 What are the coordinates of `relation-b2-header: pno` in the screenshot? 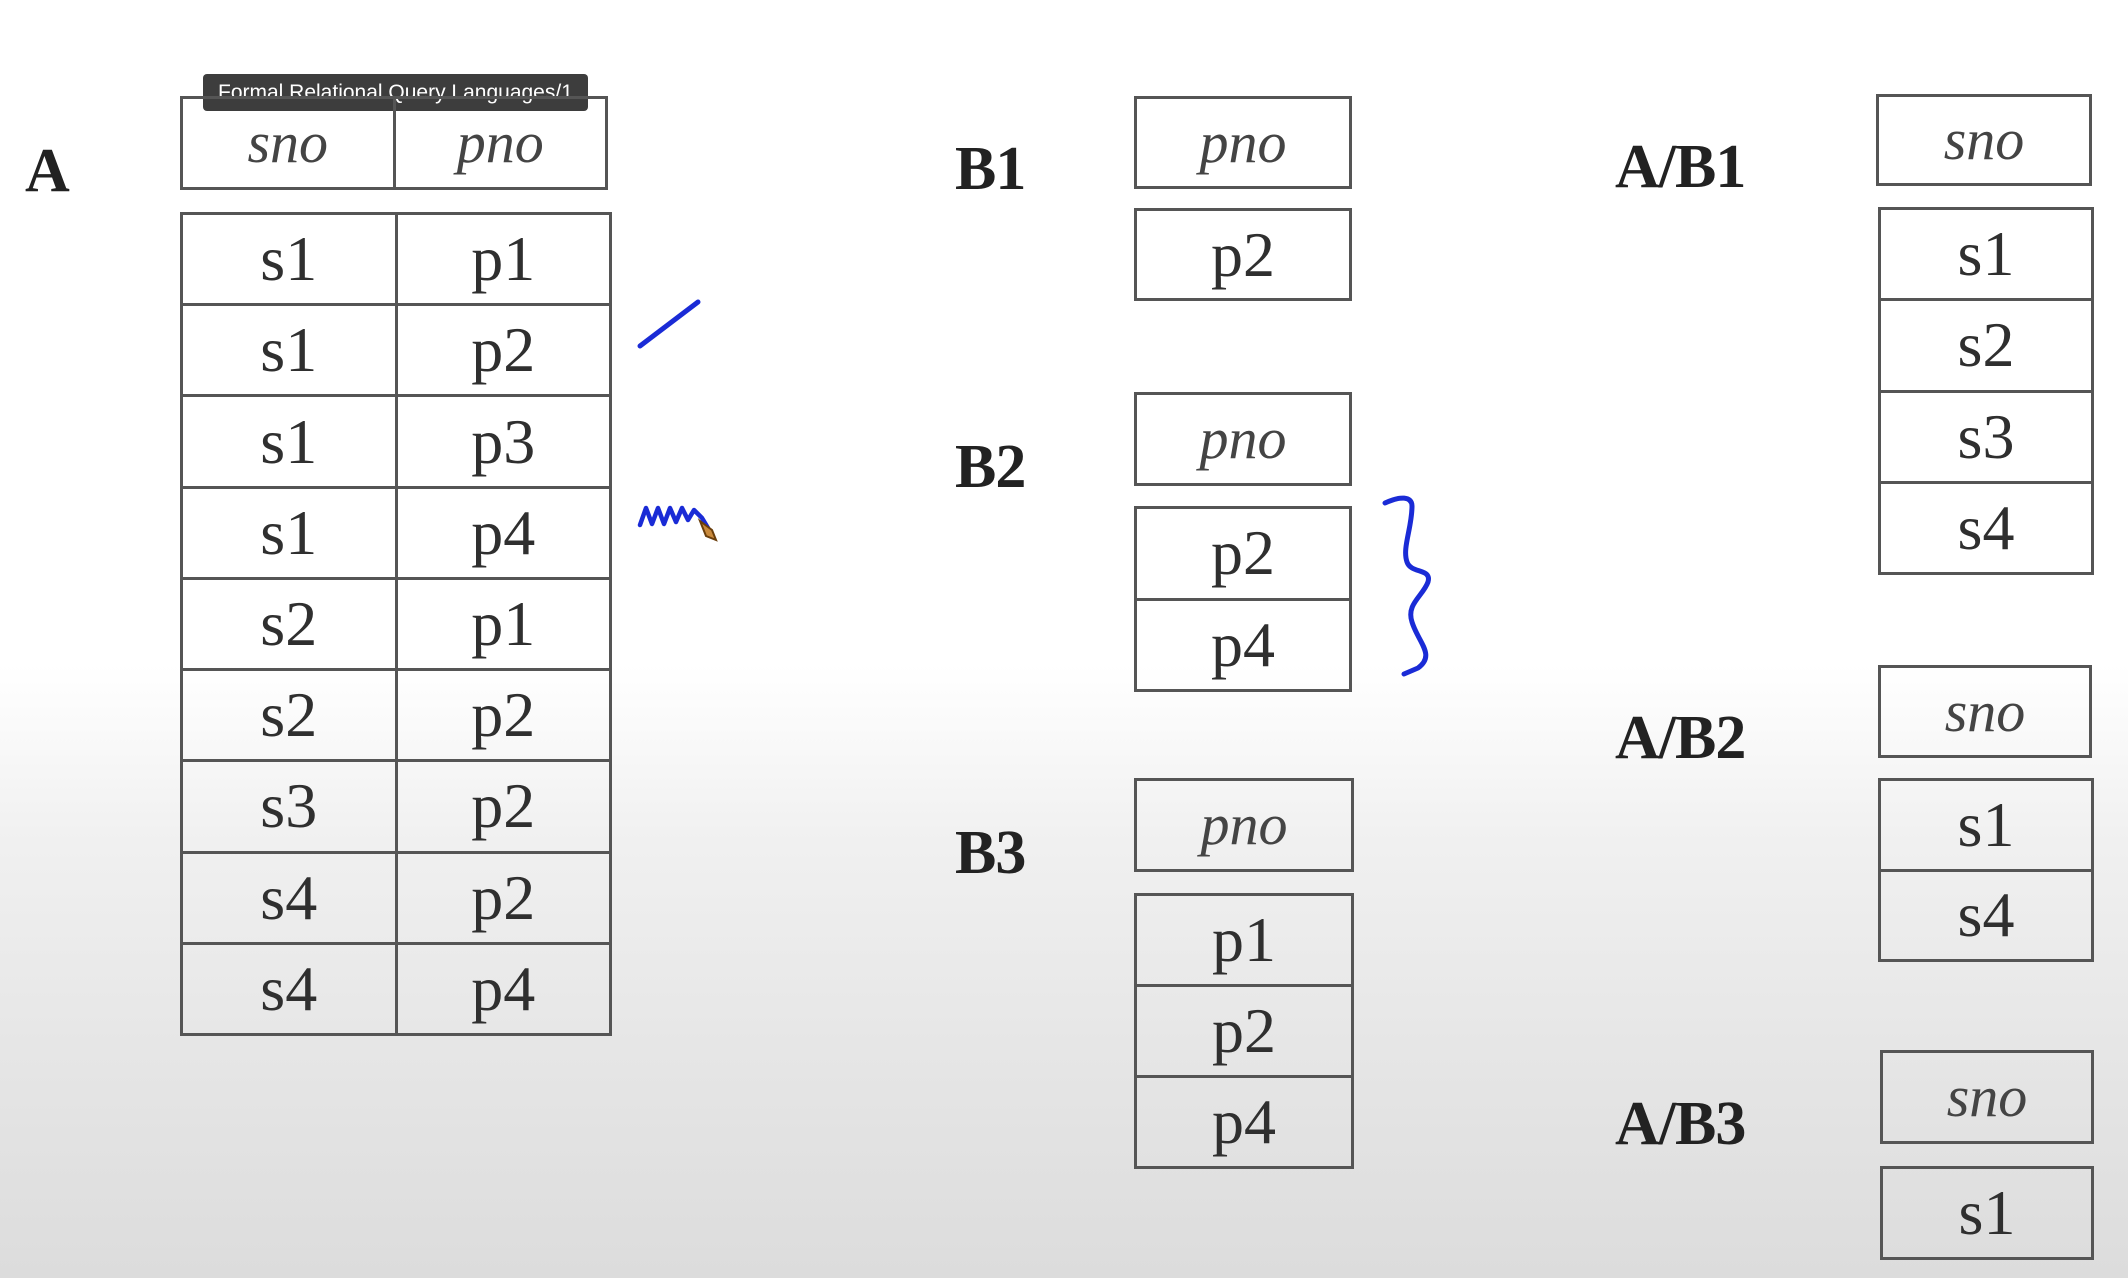 It's located at (1243, 439).